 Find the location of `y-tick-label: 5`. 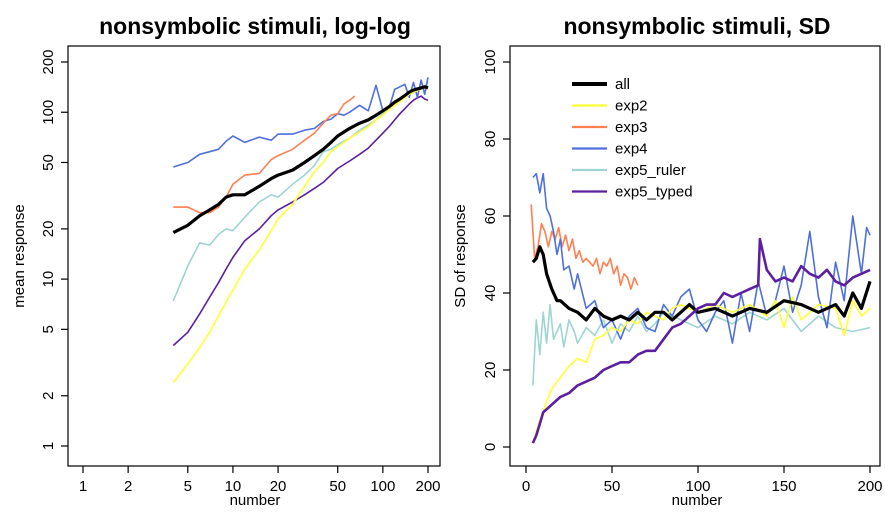

y-tick-label: 5 is located at coordinates (48, 329).